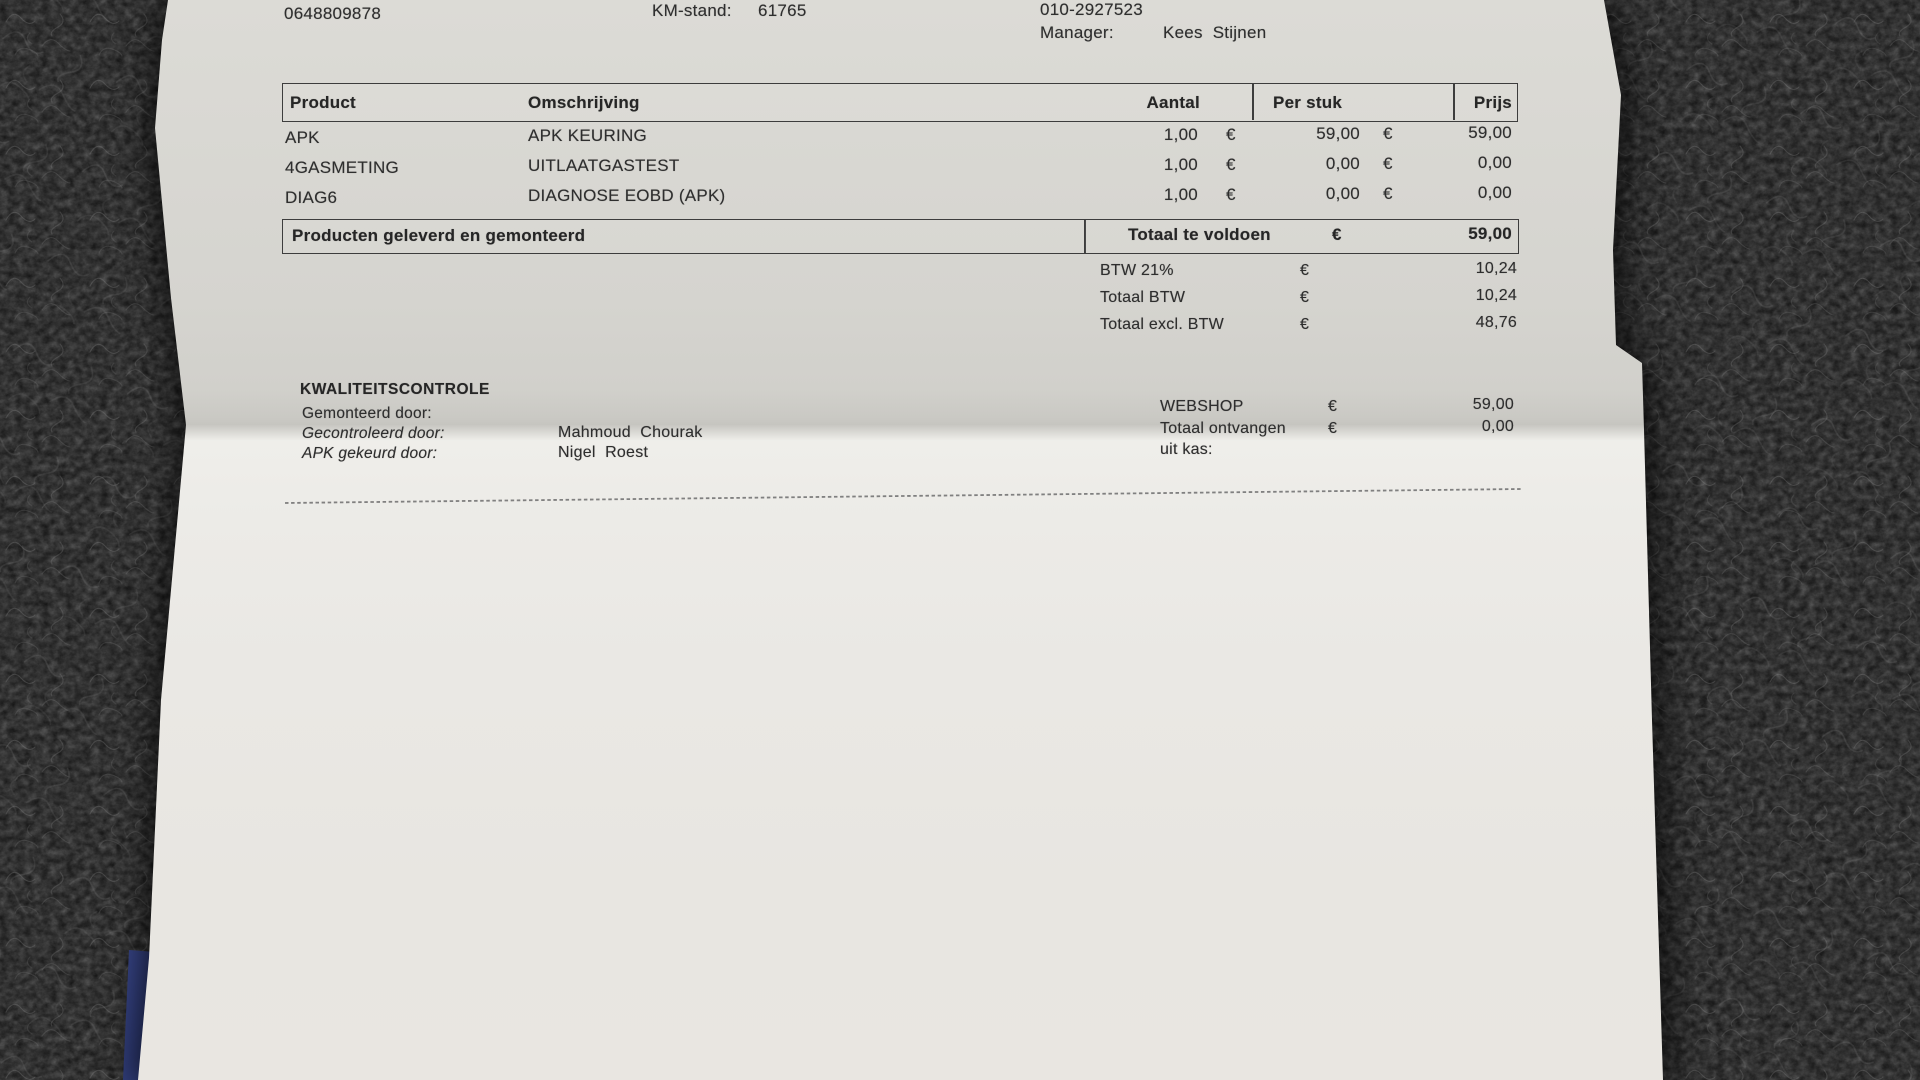  I want to click on column-header-product: Product, so click(323, 102).